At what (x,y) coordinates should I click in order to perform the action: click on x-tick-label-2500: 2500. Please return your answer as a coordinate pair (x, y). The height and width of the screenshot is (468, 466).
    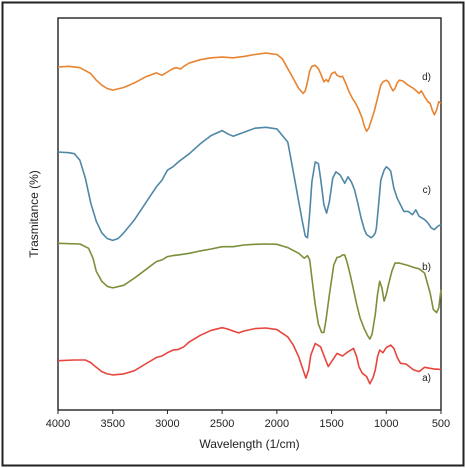
    Looking at the image, I should click on (222, 424).